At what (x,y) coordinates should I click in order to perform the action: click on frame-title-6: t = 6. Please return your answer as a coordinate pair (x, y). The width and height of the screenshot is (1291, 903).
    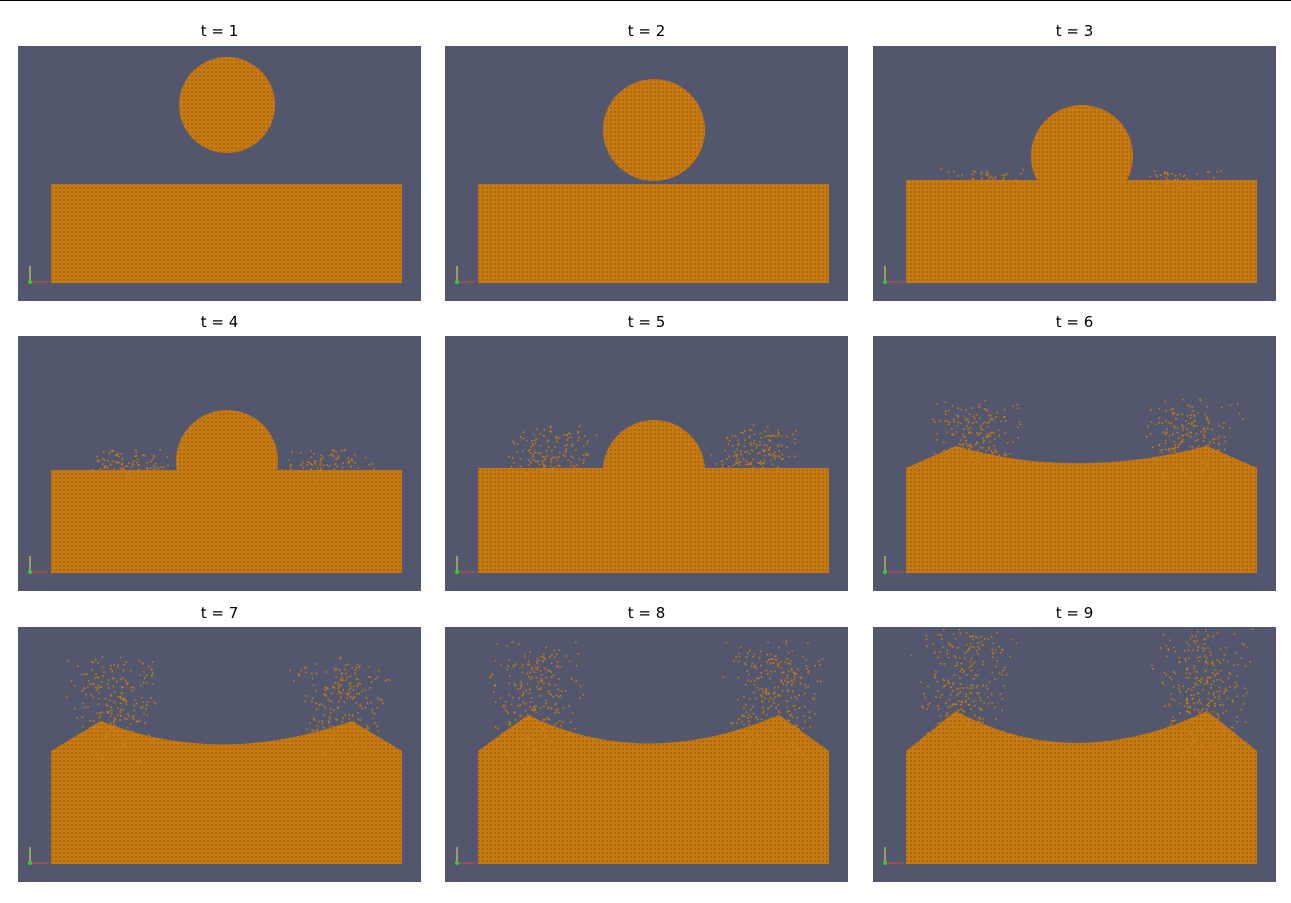
    Looking at the image, I should click on (1074, 322).